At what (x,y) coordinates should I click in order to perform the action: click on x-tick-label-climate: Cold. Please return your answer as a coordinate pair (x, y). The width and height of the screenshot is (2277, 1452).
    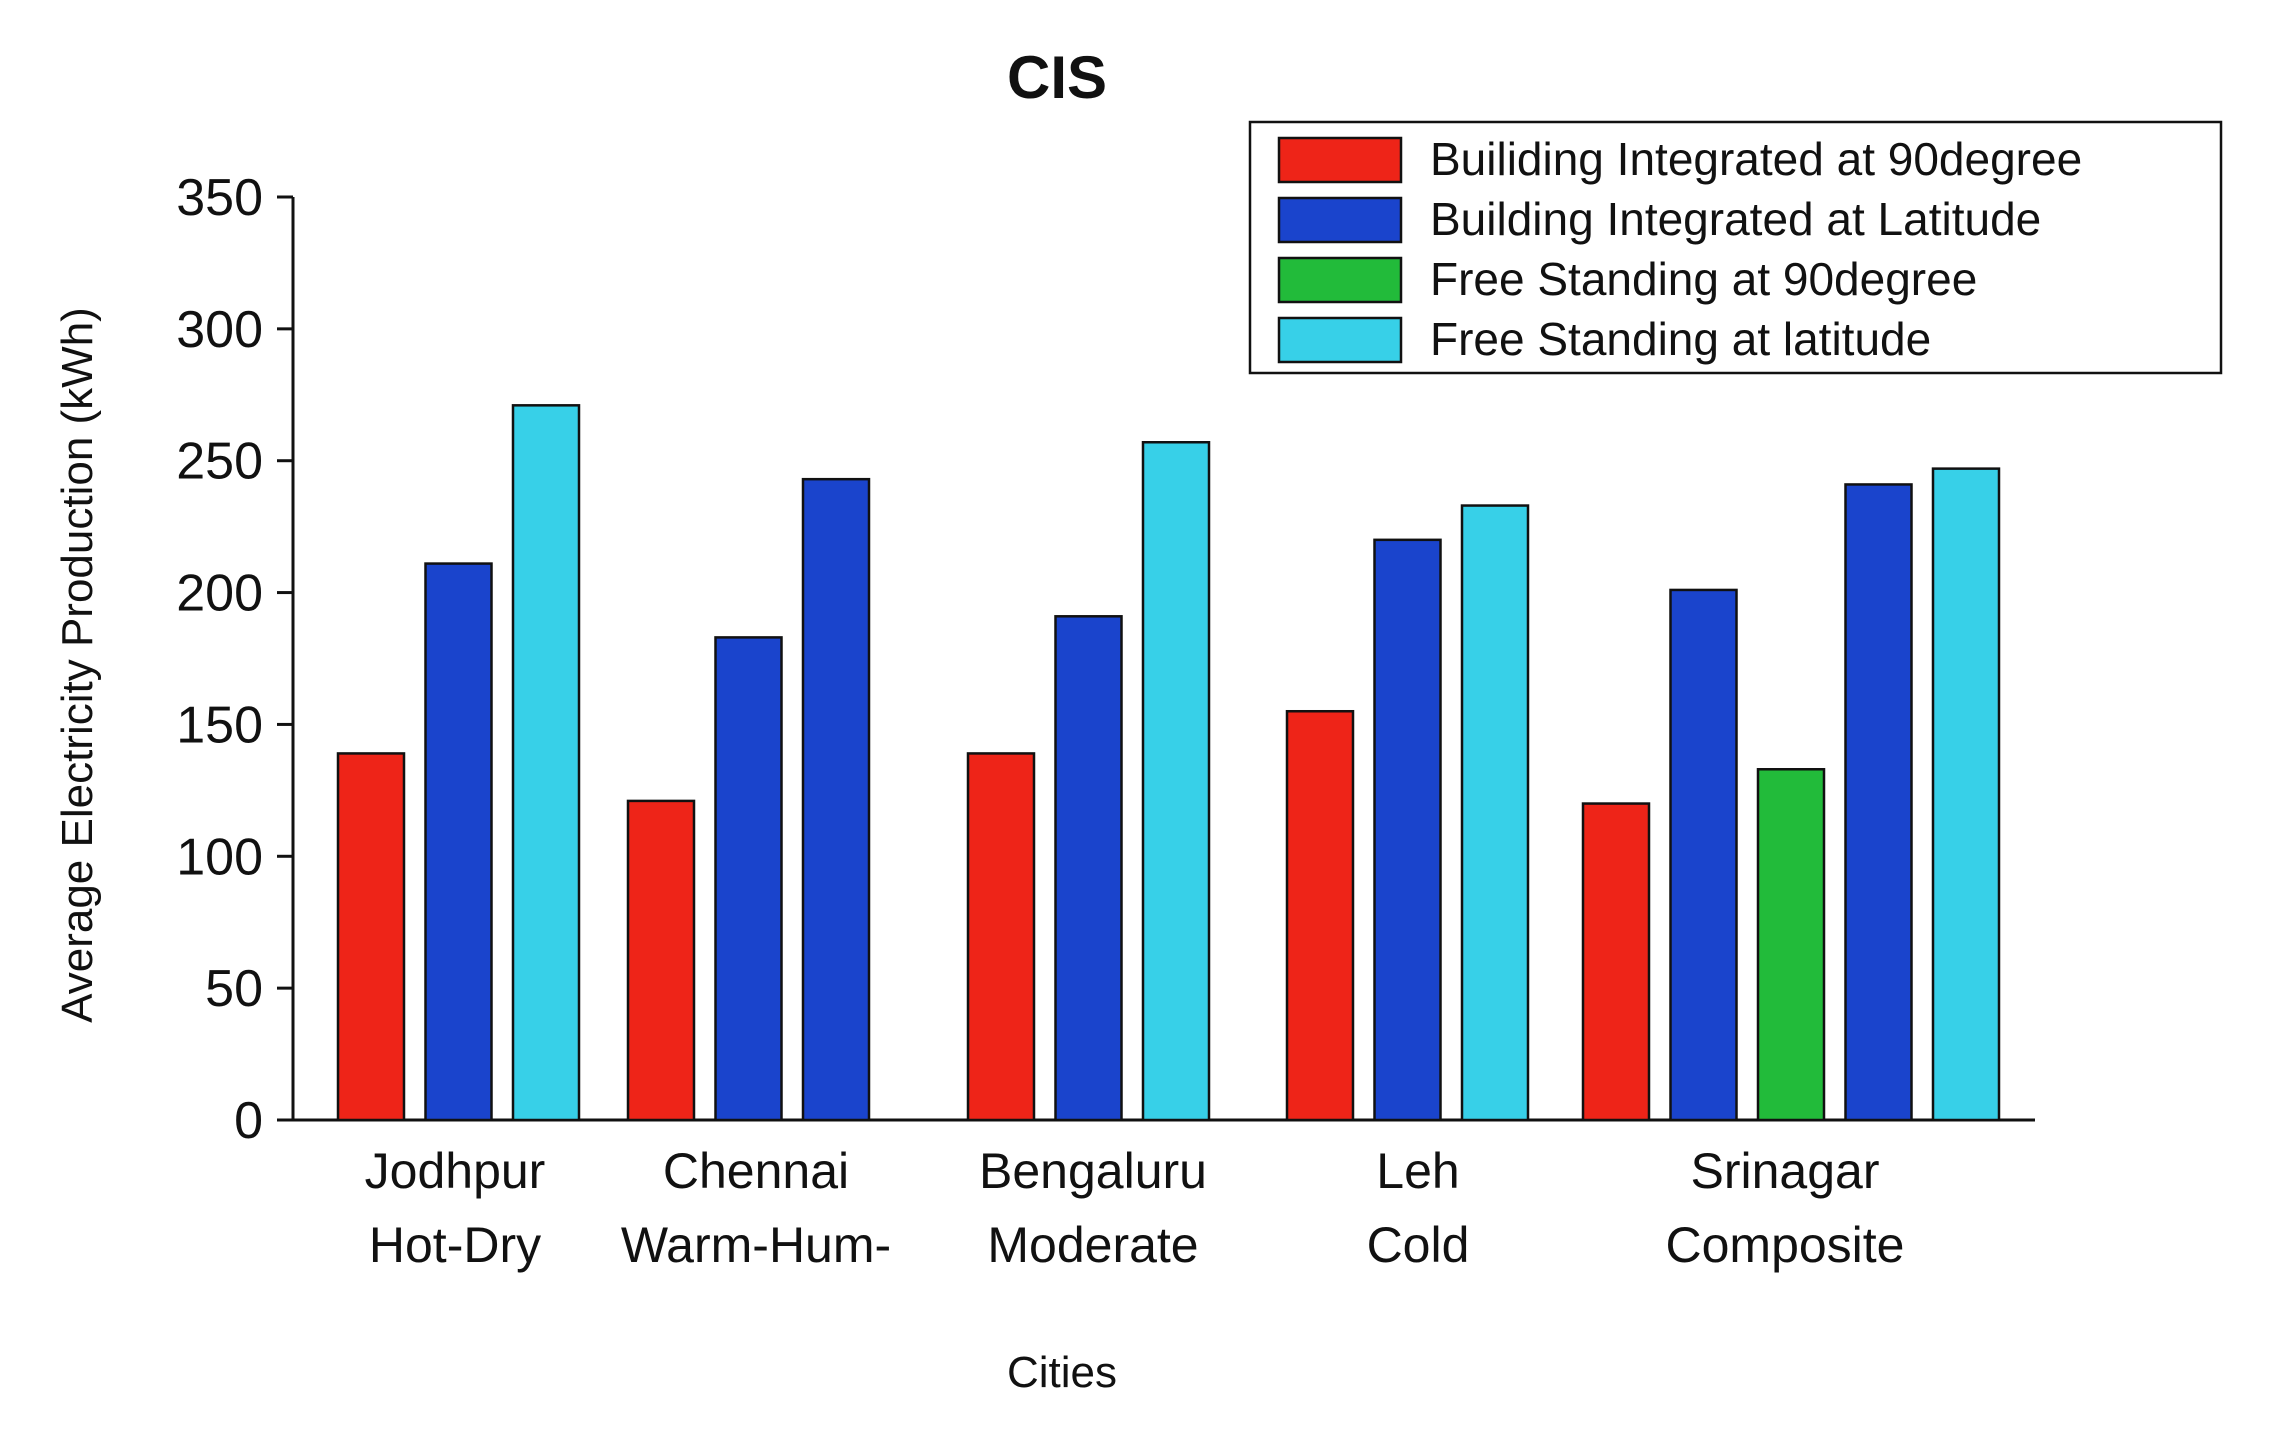
    Looking at the image, I should click on (1418, 1245).